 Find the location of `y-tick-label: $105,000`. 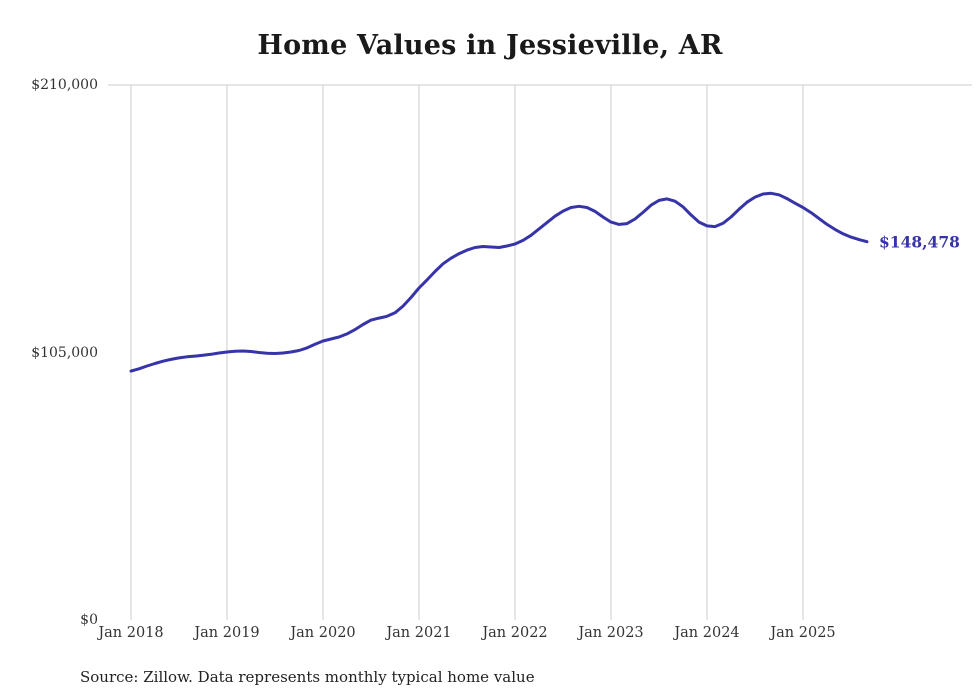

y-tick-label: $105,000 is located at coordinates (64, 352).